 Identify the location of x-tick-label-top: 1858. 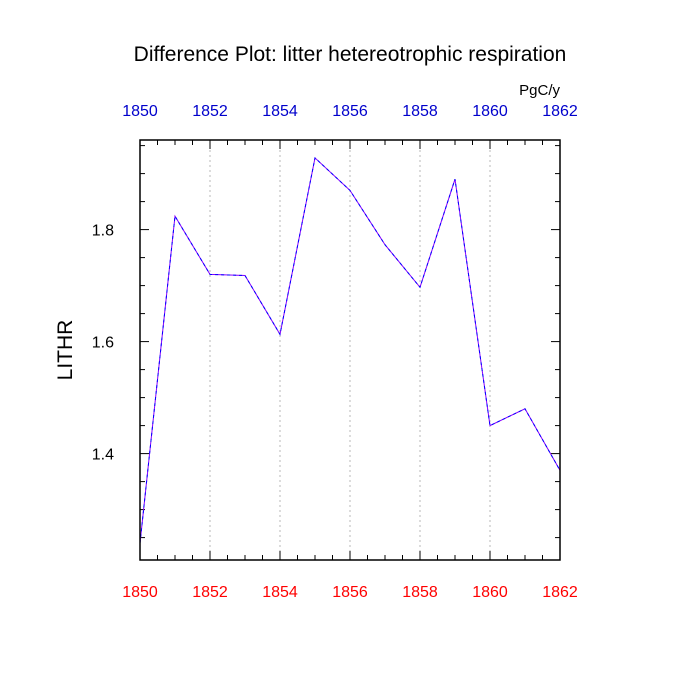
(420, 111).